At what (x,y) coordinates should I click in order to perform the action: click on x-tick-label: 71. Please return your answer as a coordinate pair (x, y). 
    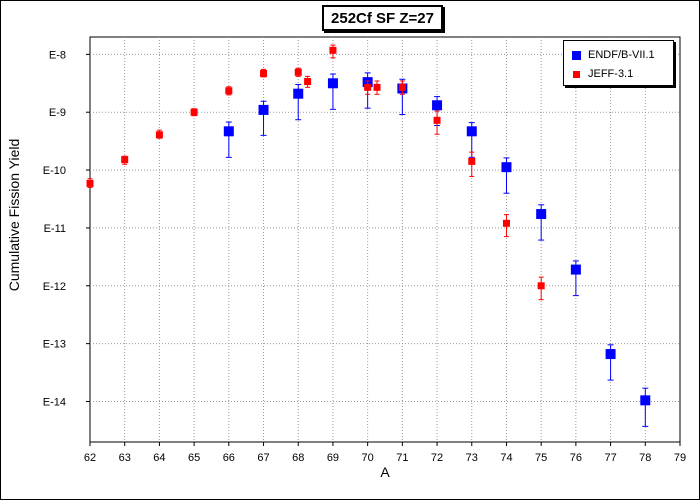
    Looking at the image, I should click on (402, 458).